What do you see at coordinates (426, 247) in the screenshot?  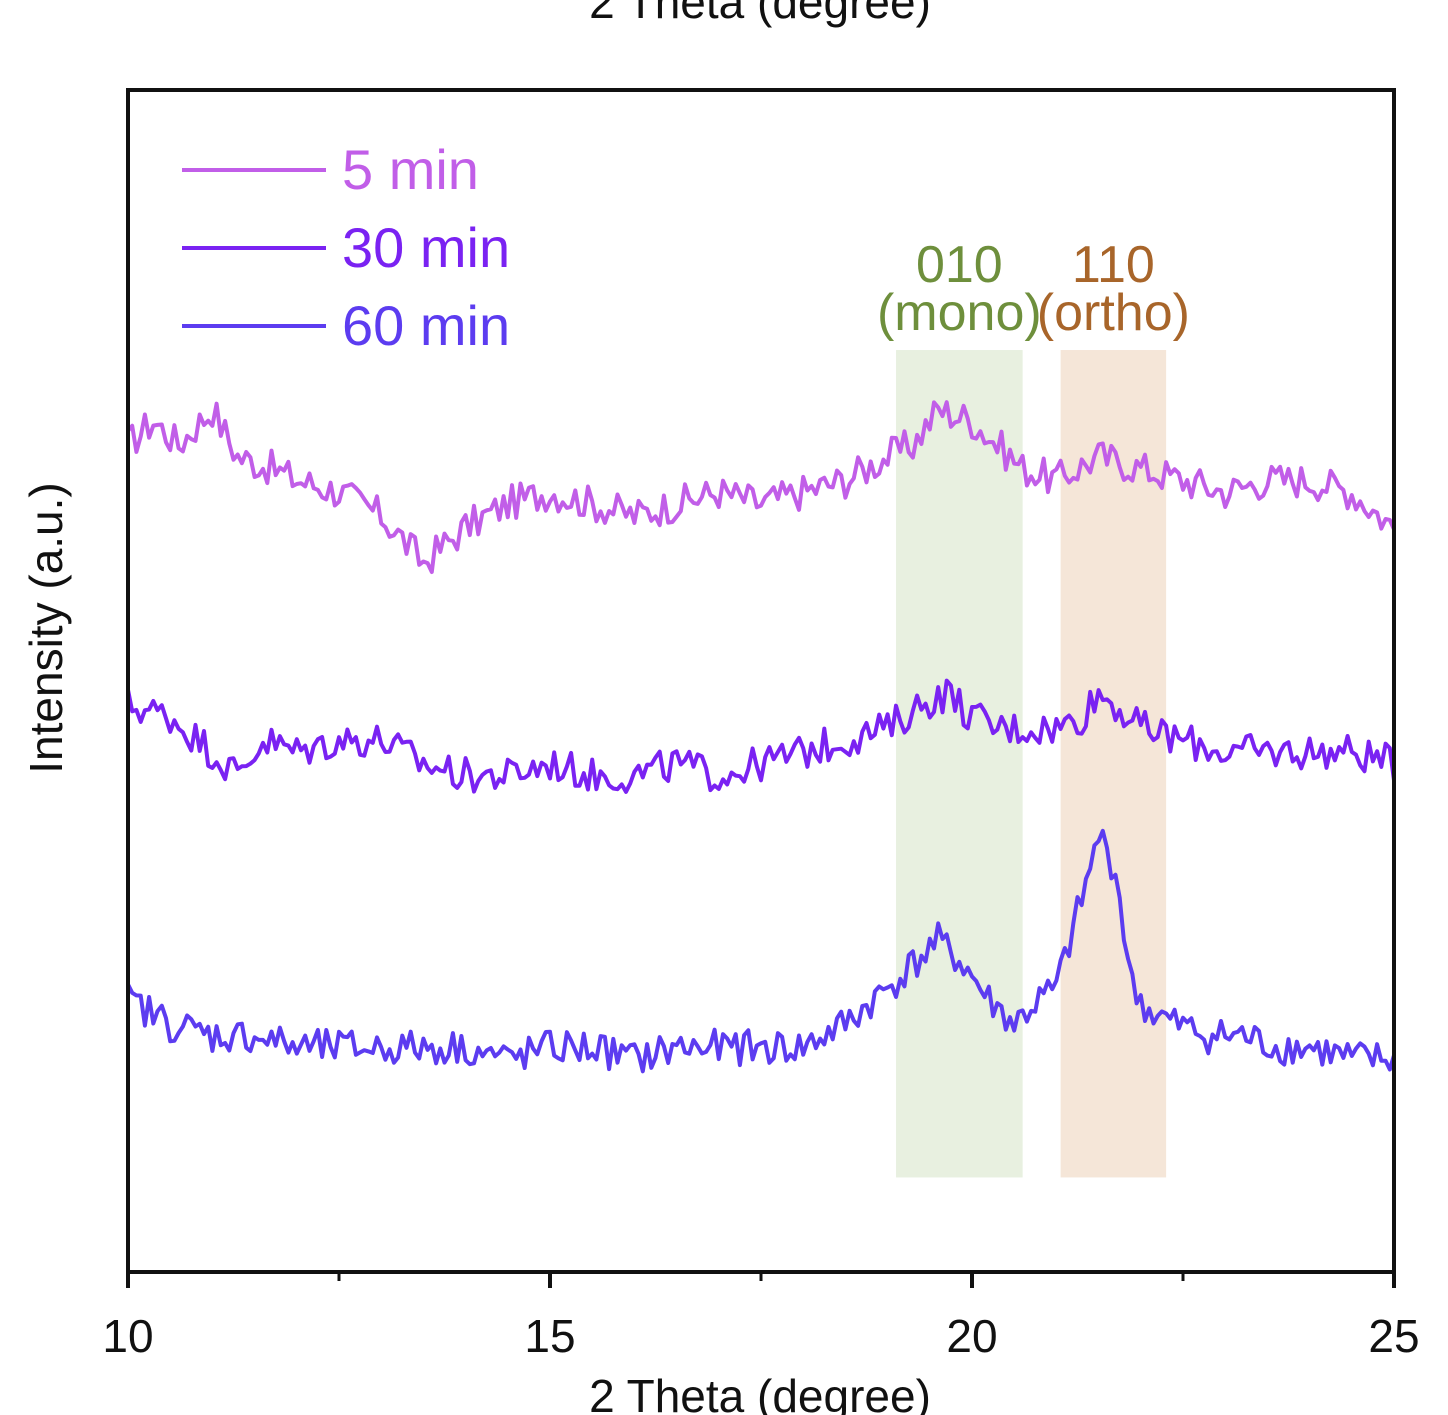 I see `legend-label-1: 30 min` at bounding box center [426, 247].